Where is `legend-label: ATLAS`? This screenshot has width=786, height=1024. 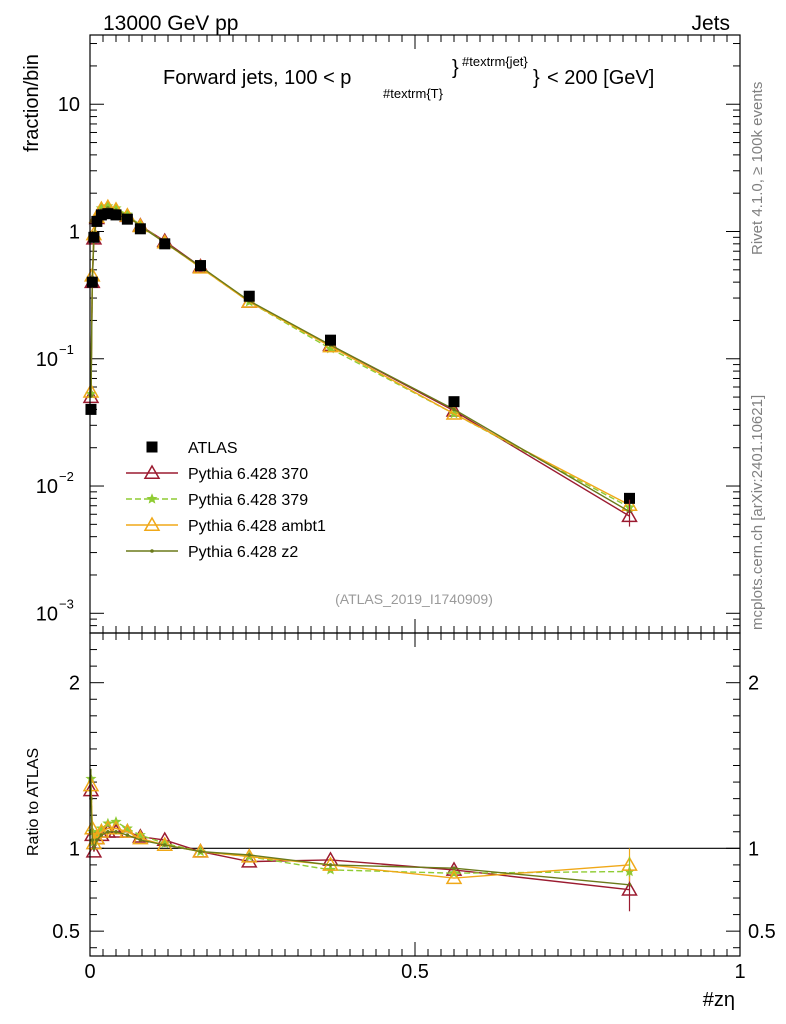 legend-label: ATLAS is located at coordinates (213, 448).